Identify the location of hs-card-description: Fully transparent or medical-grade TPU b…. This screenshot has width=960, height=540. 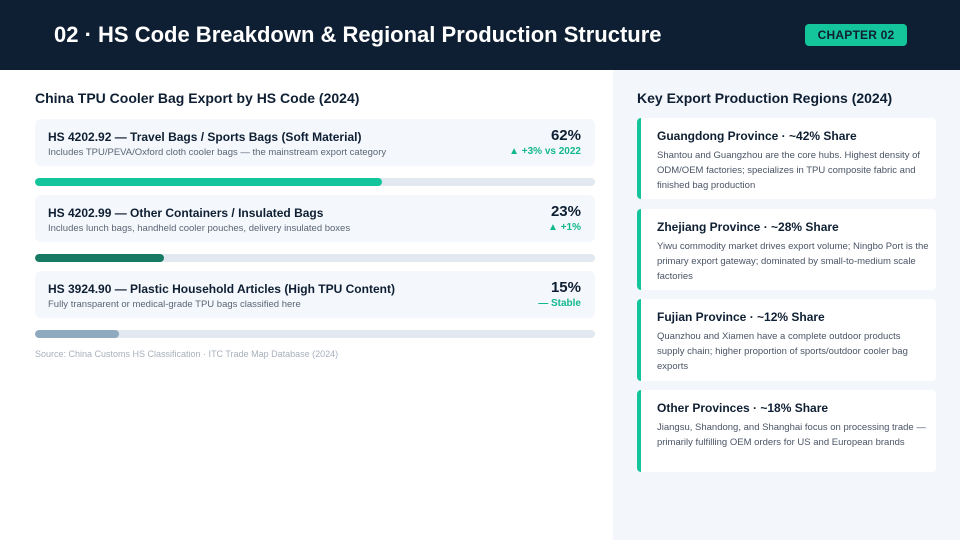
(174, 304).